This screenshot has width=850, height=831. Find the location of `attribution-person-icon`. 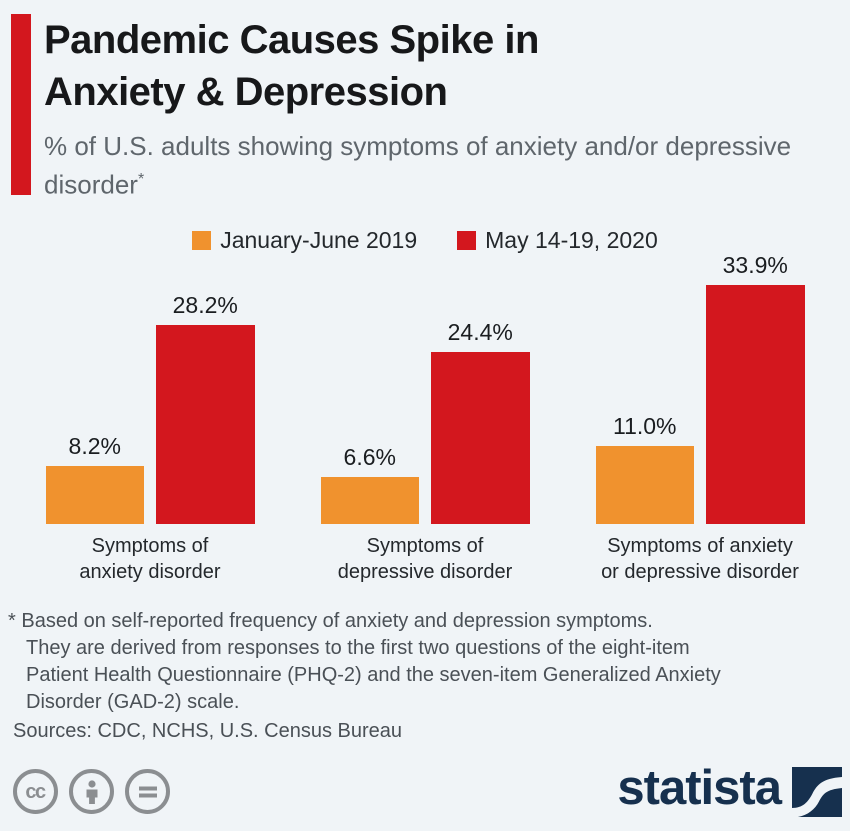

attribution-person-icon is located at coordinates (91, 791).